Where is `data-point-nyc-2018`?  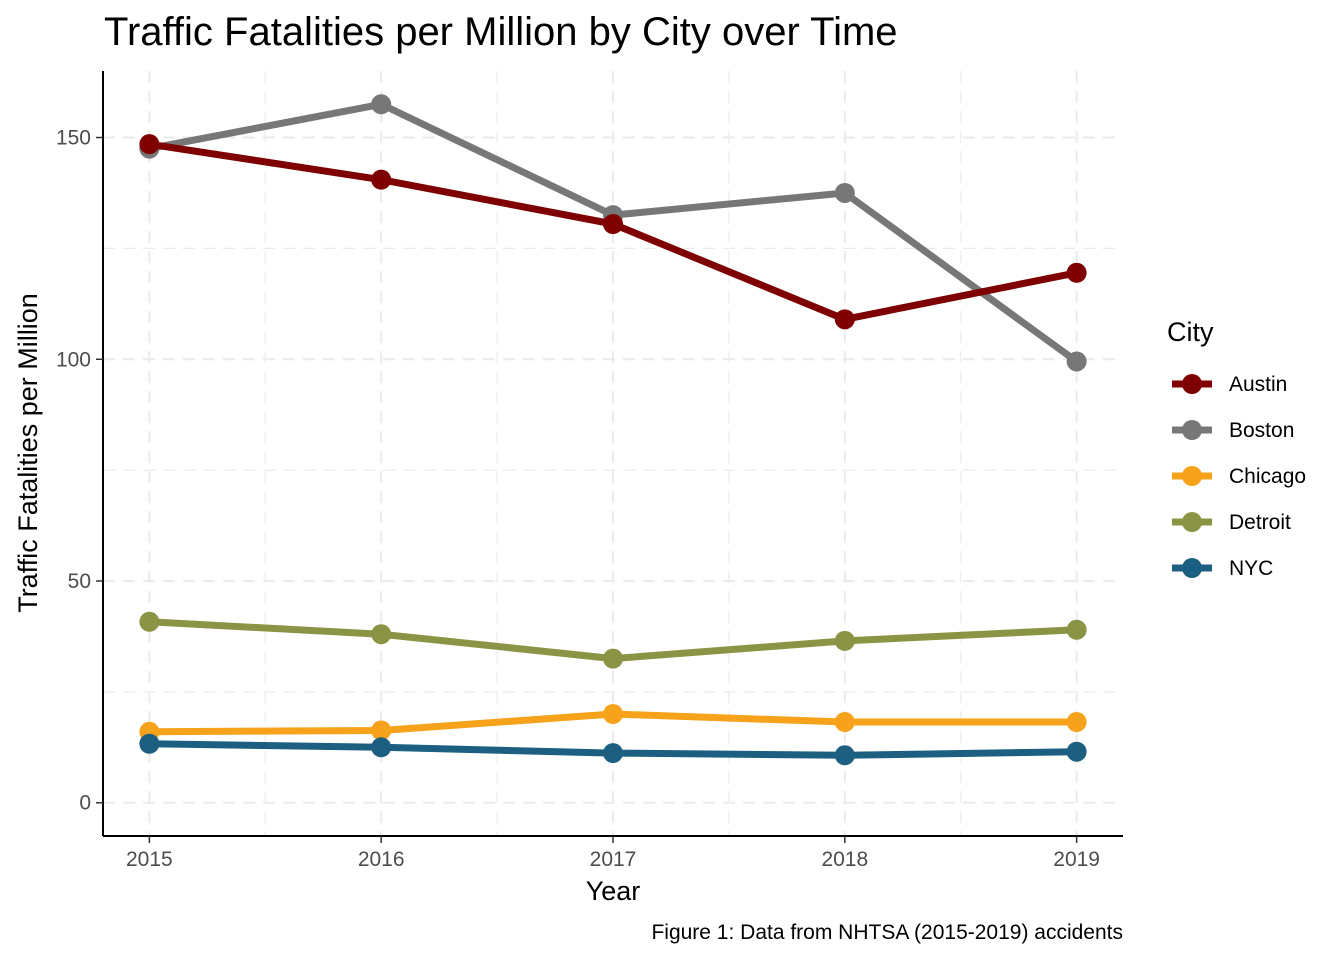 data-point-nyc-2018 is located at coordinates (844, 755).